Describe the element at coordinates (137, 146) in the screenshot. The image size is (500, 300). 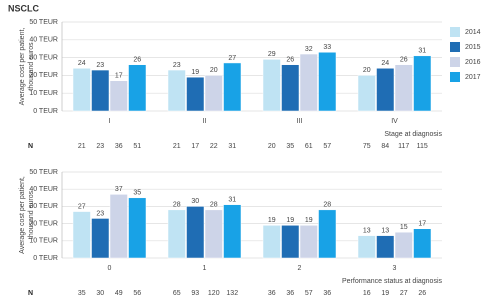
I see `n-value: 51` at that location.